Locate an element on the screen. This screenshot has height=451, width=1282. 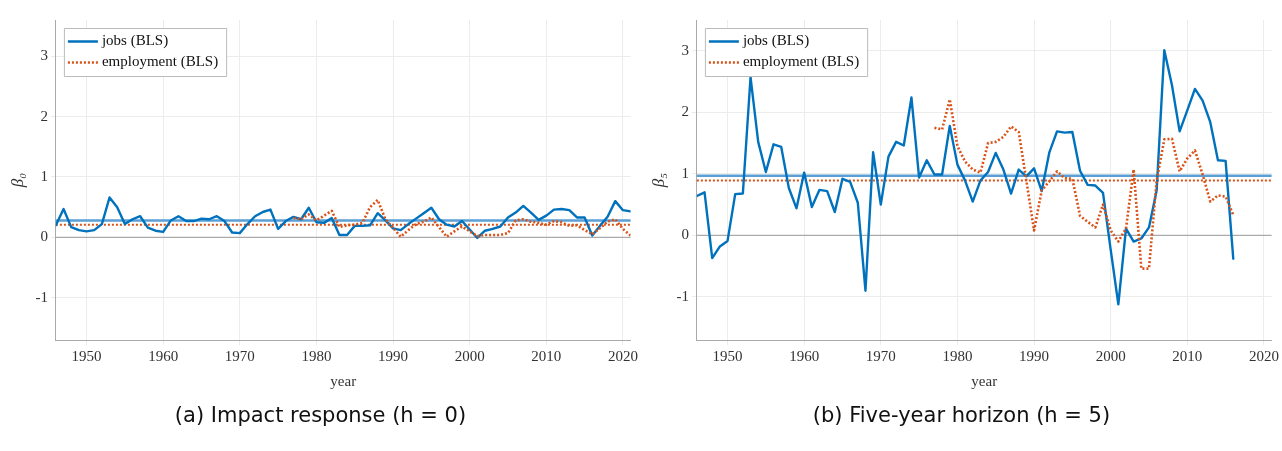
y-axis-title: β₅ is located at coordinates (658, 180).